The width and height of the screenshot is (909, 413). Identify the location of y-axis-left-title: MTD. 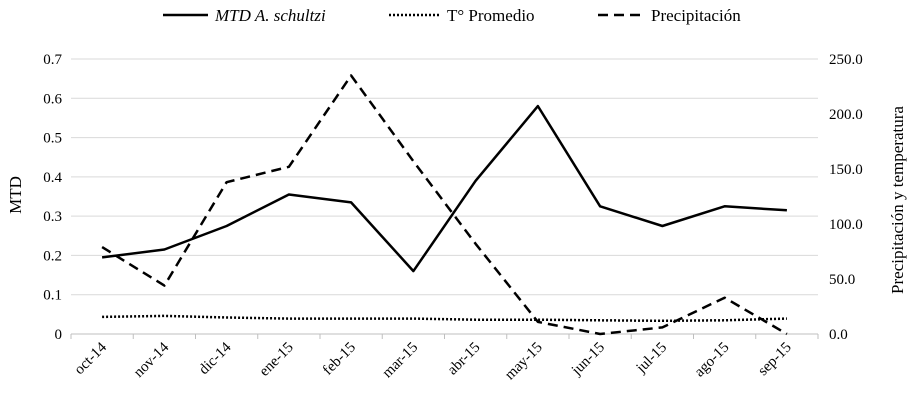
(15, 195).